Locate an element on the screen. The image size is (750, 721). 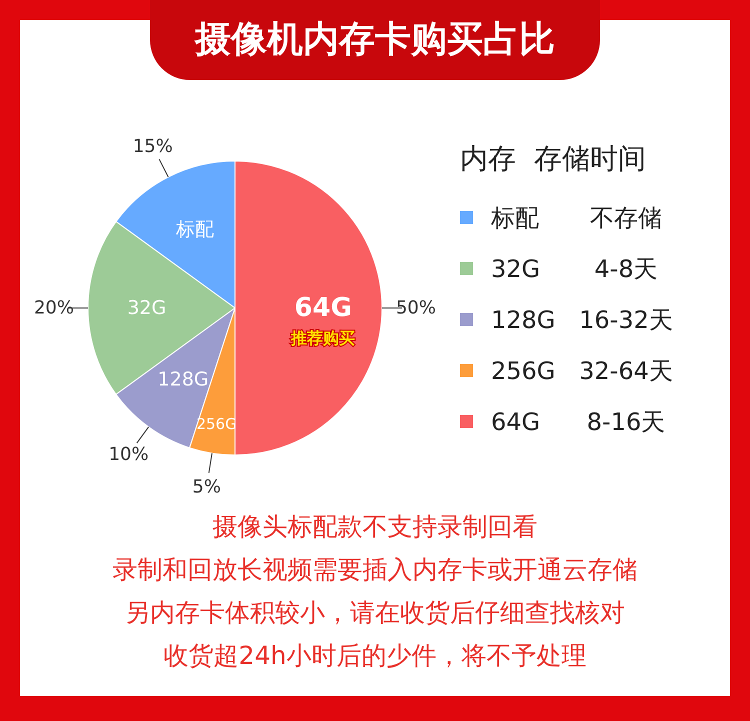
text: 推荐购买 is located at coordinates (323, 338).